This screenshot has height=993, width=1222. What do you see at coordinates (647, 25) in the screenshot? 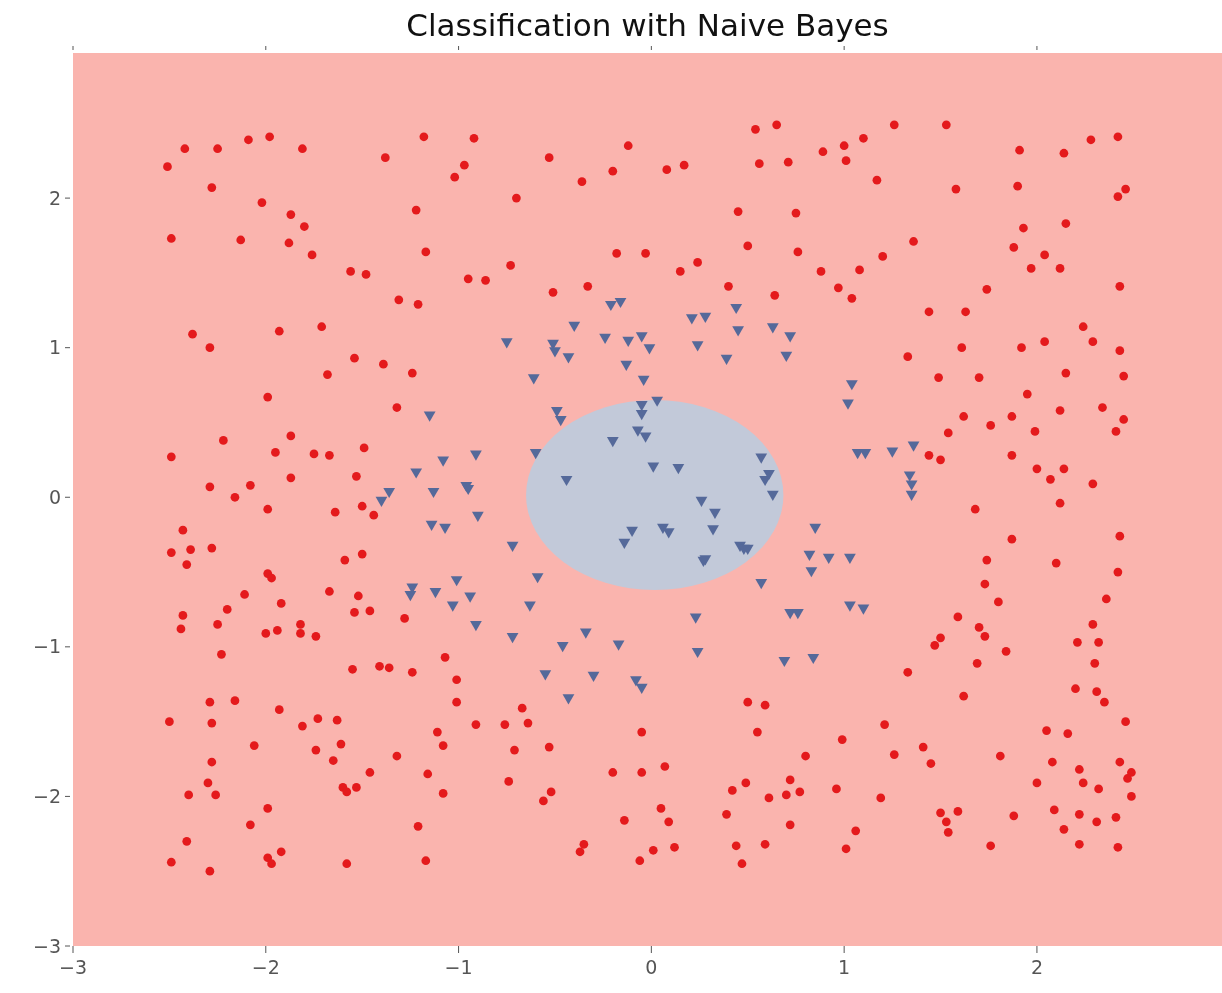
I see `chart-title: Classification with Naive Bayes` at bounding box center [647, 25].